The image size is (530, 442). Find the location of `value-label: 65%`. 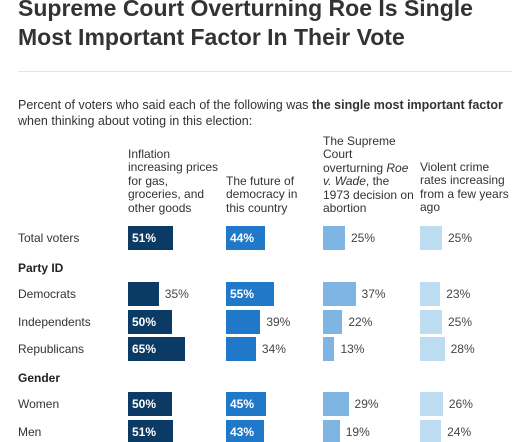

value-label: 65% is located at coordinates (144, 349).